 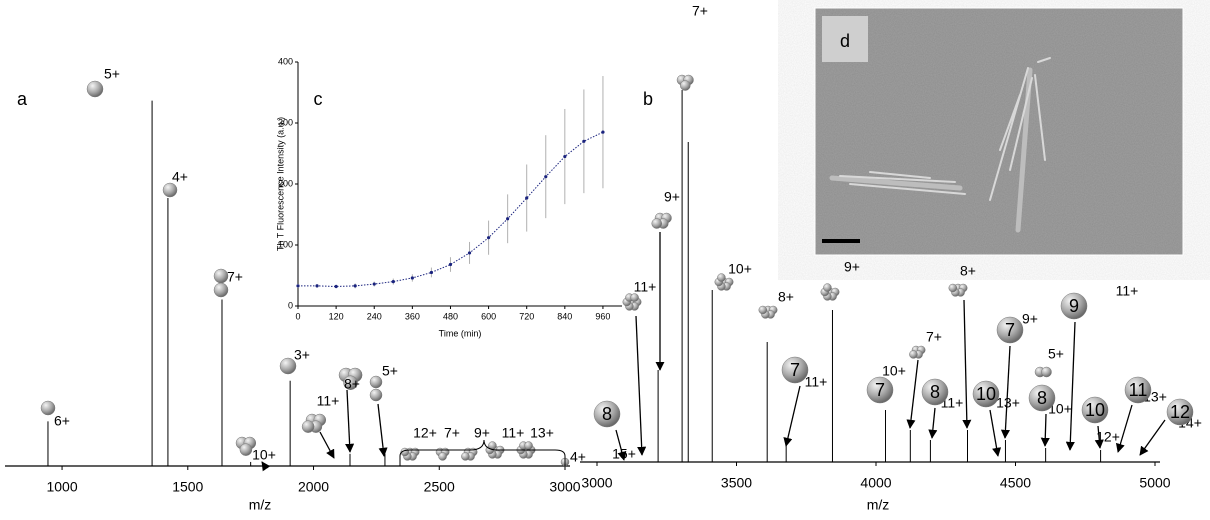 I want to click on oligomer-label: 9, so click(x=1074, y=306).